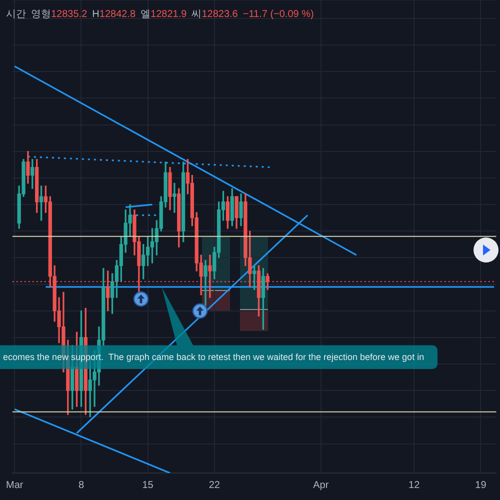  Describe the element at coordinates (114, 14) in the screenshot. I see `text: H12842.8` at that location.